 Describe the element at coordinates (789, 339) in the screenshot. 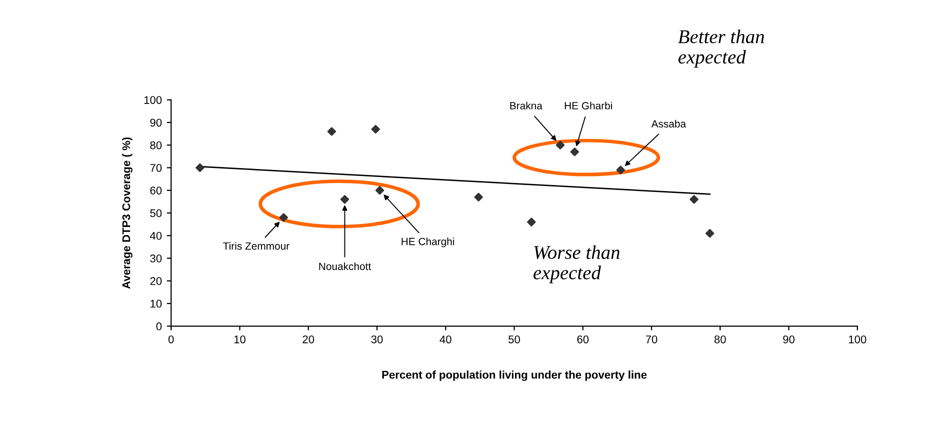

I see `x-tick-label: 90` at that location.